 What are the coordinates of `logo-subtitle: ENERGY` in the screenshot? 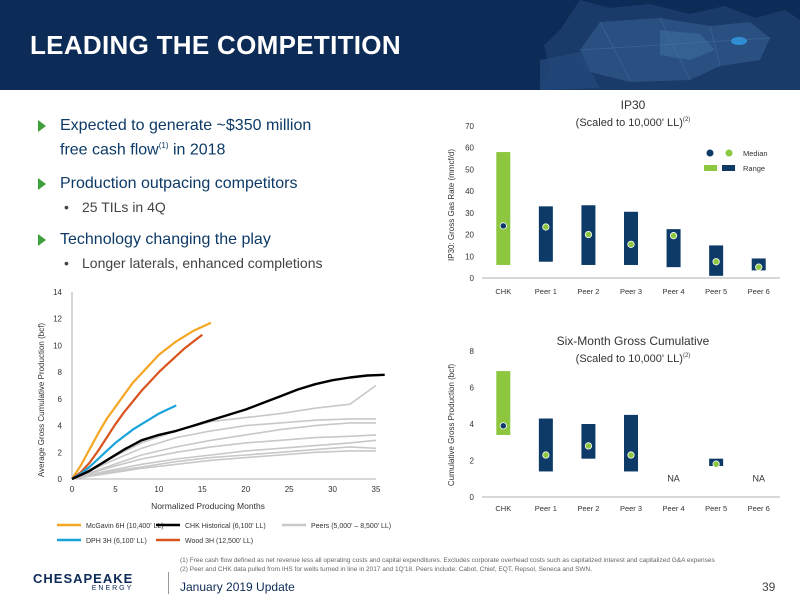 It's located at (112, 588).